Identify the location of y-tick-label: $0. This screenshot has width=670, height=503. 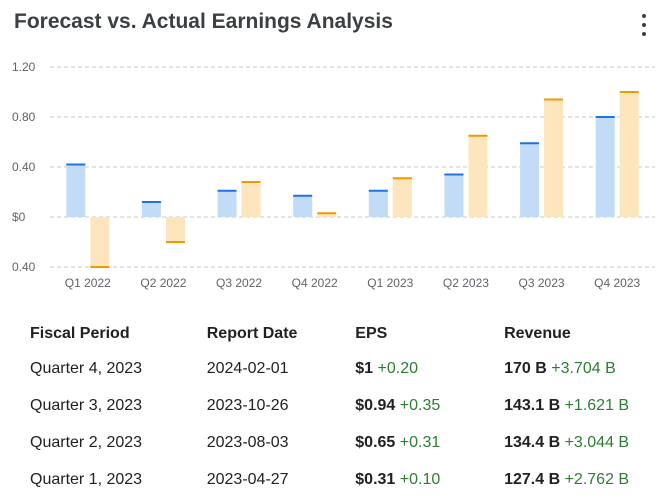
(19, 217).